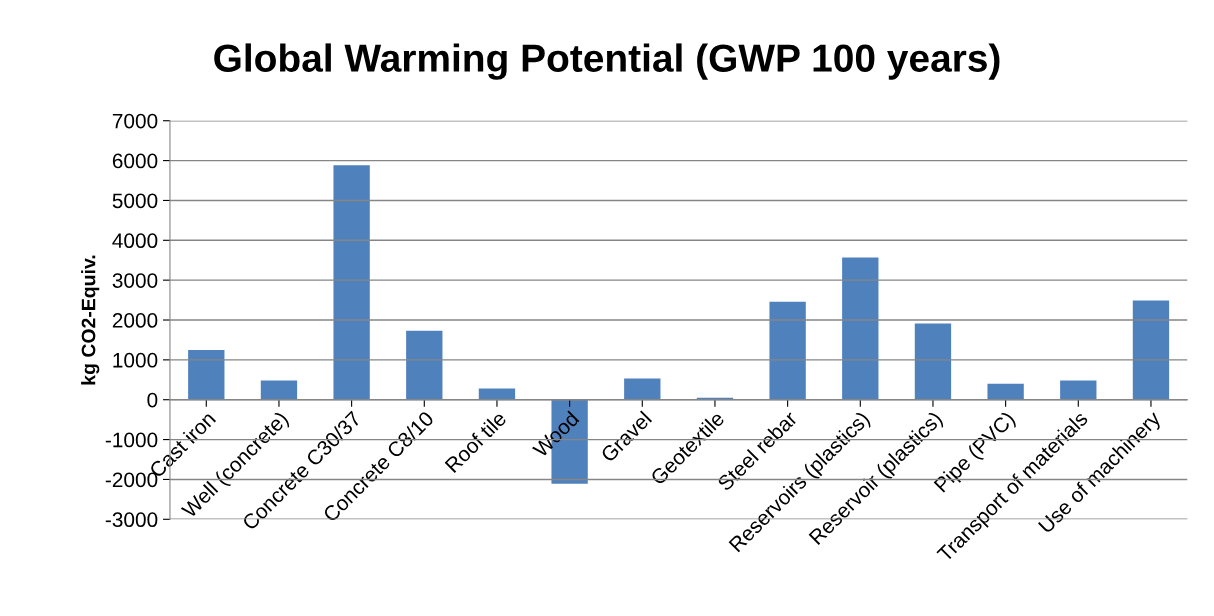 The width and height of the screenshot is (1214, 616). I want to click on y-tick-label: 3000, so click(135, 280).